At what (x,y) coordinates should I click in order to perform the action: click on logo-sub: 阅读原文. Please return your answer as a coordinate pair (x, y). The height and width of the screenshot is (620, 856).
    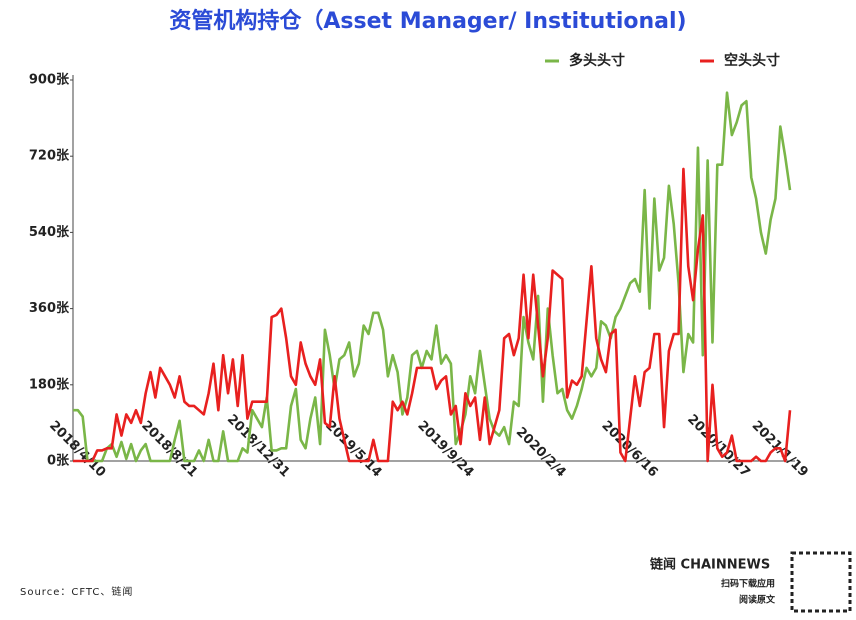
    Looking at the image, I should click on (757, 600).